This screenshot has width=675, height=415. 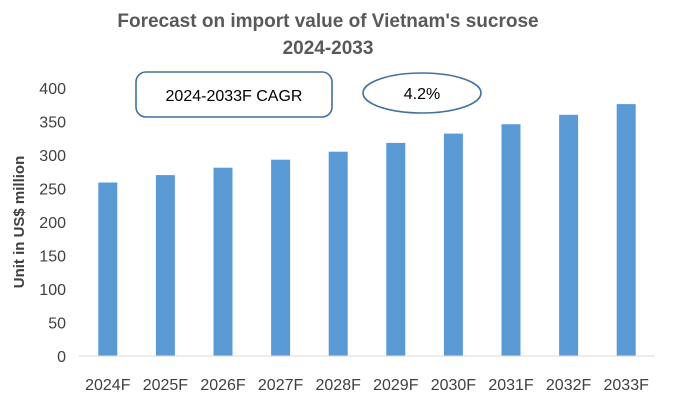 What do you see at coordinates (281, 257) in the screenshot?
I see `bar-2027F` at bounding box center [281, 257].